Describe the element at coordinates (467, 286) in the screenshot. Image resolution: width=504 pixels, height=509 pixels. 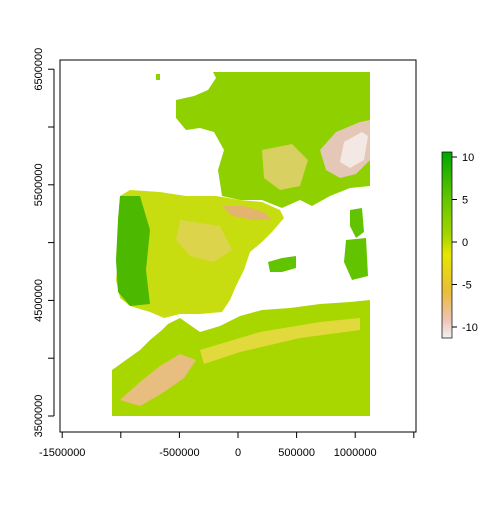
I see `legend-tick-label: -5` at that location.